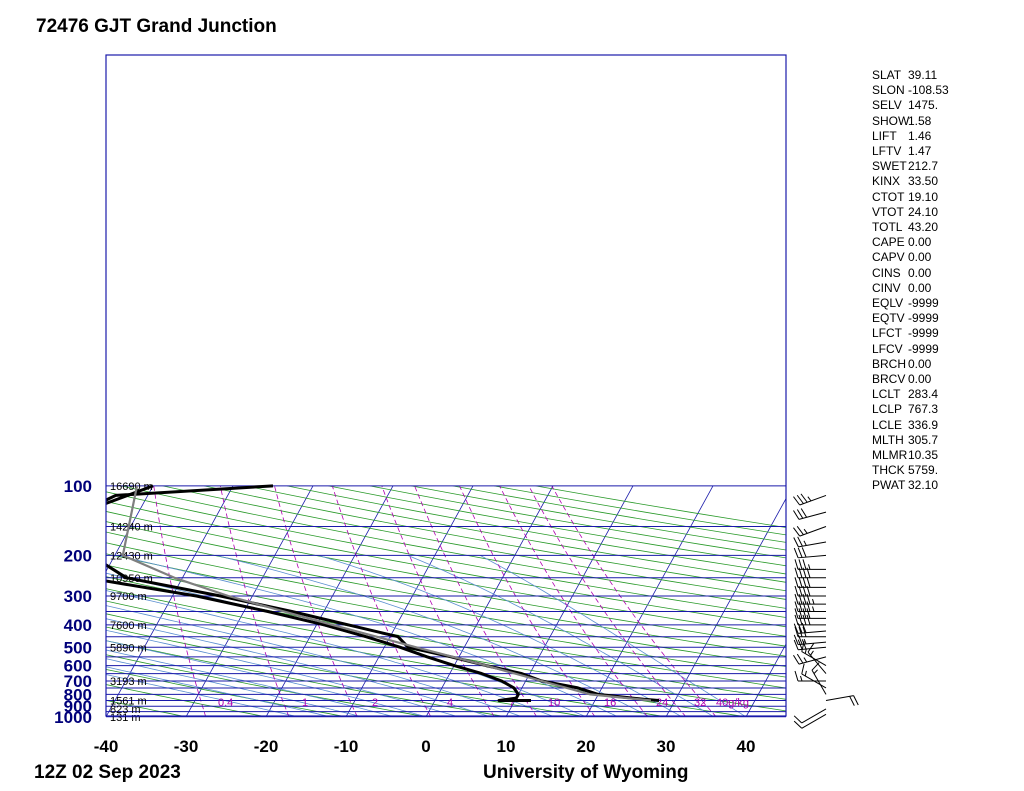 The height and width of the screenshot is (791, 1024). What do you see at coordinates (886, 181) in the screenshot?
I see `index-name: KINX` at bounding box center [886, 181].